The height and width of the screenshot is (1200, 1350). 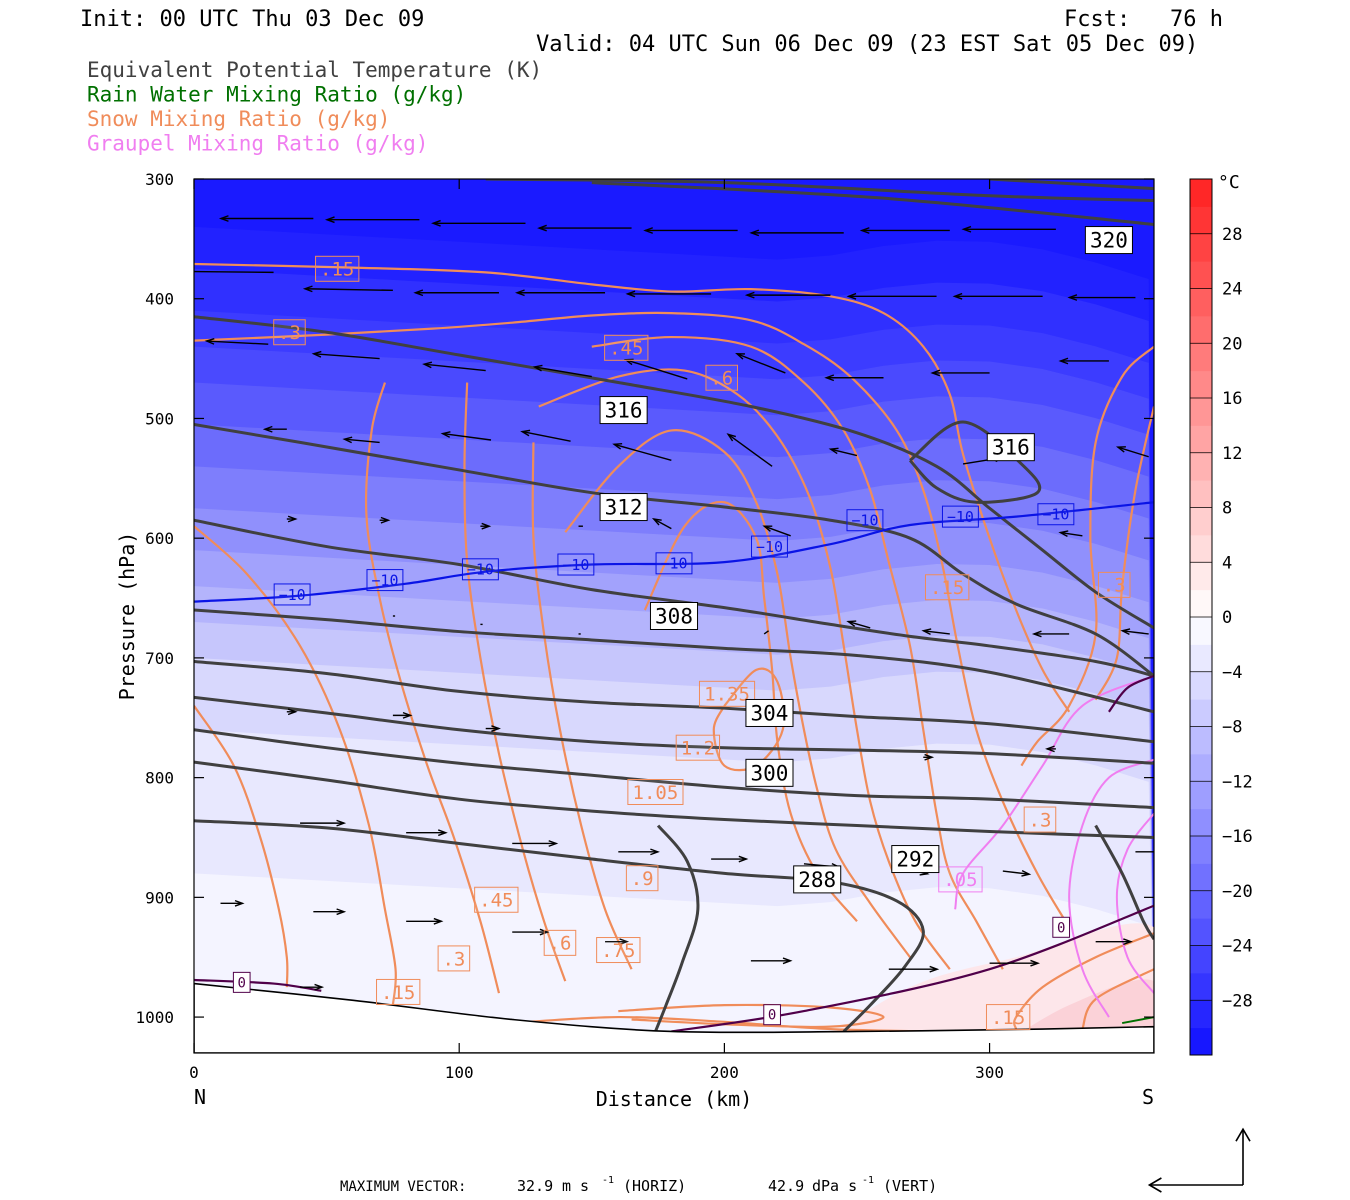 I want to click on horiz-max-value: 32.9, so click(x=535, y=1186).